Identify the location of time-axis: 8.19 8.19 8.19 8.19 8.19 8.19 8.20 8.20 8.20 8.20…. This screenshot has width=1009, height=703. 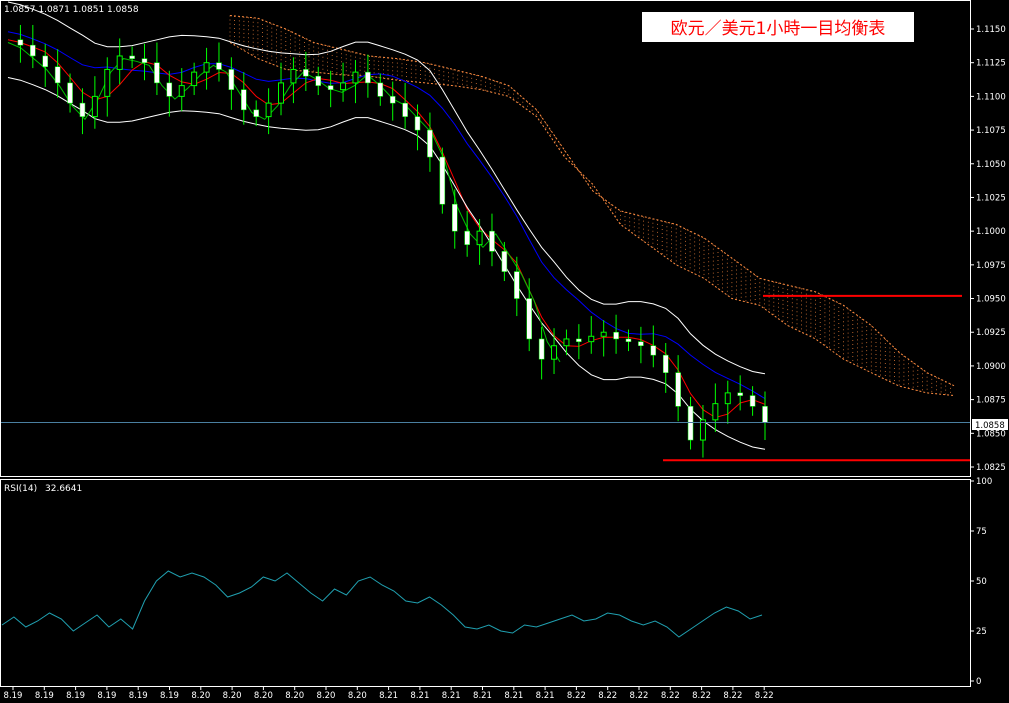
(389, 693).